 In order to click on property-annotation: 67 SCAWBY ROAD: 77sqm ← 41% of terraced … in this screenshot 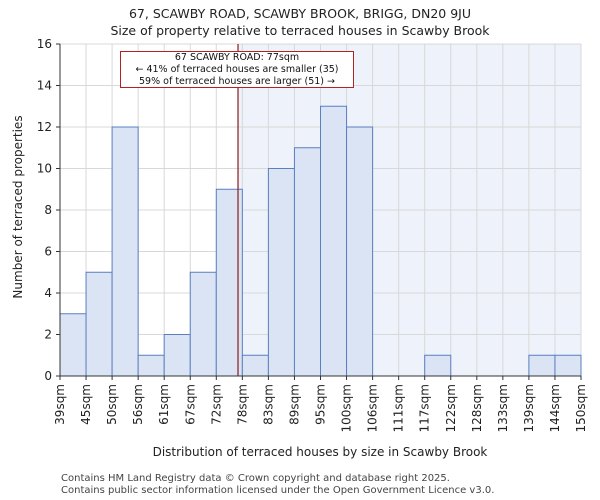, I will do `click(237, 69)`.